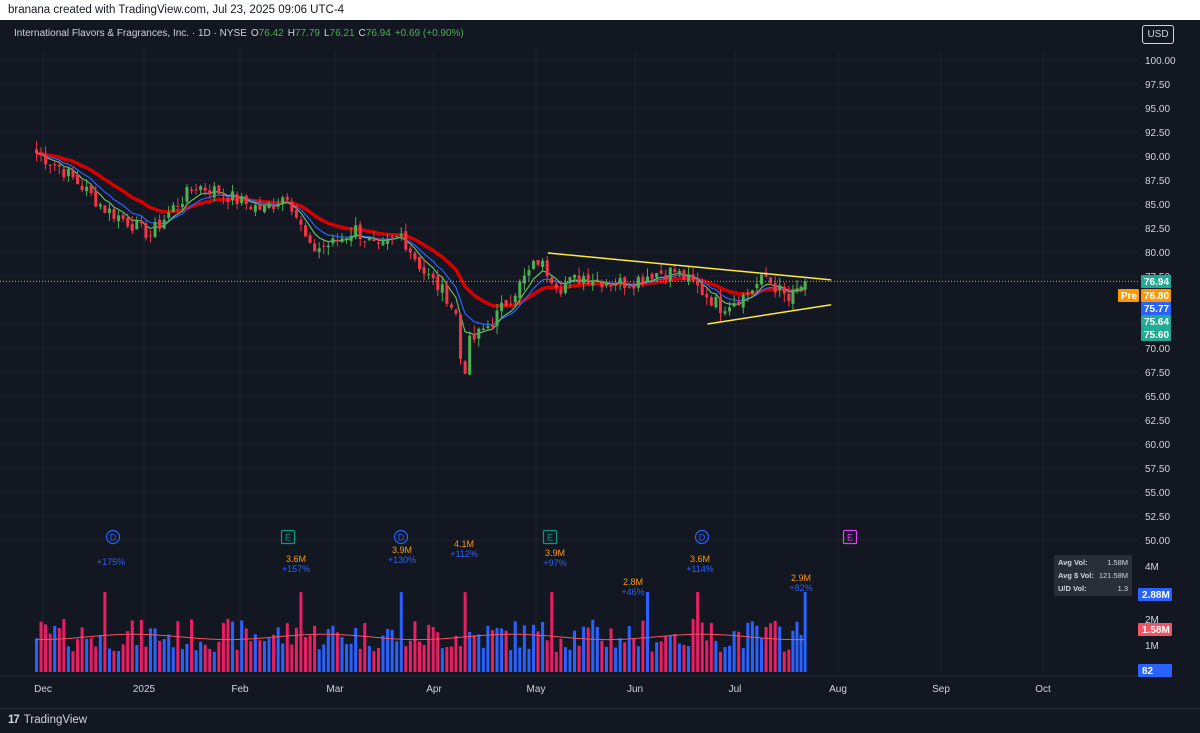  Describe the element at coordinates (271, 33) in the screenshot. I see `open-value: 76.42` at that location.